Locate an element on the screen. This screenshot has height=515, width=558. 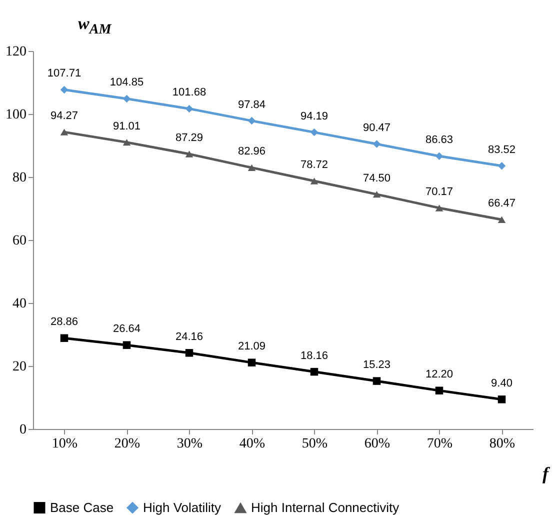
y-tick-label: 120 is located at coordinates (16, 52).